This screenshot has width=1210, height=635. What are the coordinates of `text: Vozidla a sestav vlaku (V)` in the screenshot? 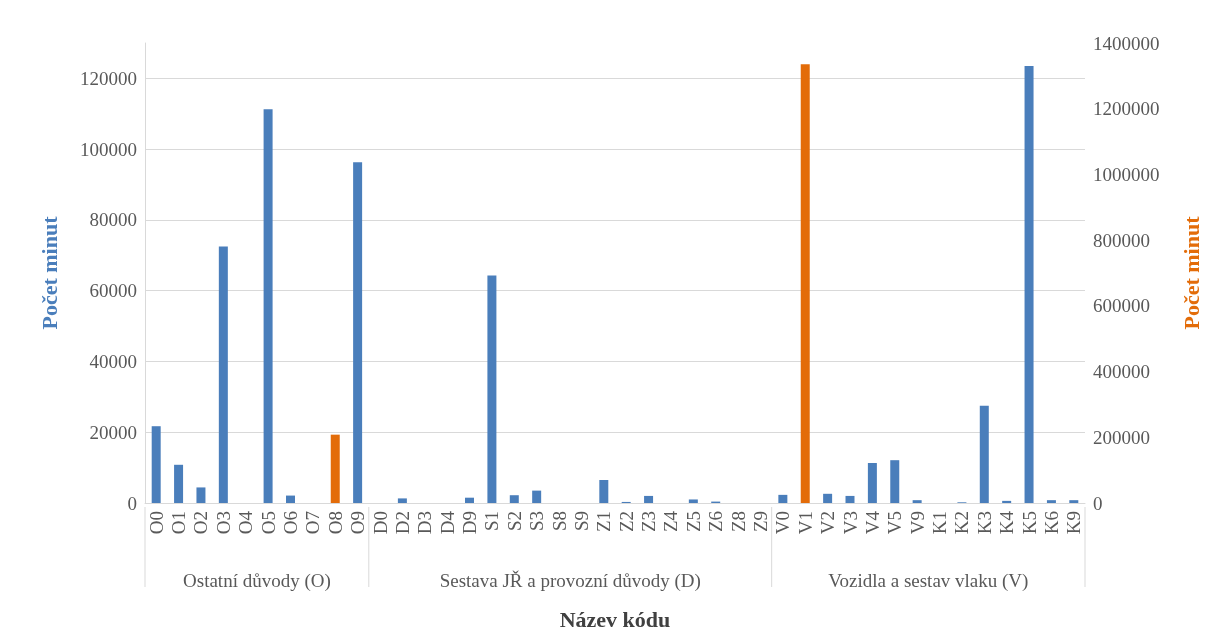 It's located at (928, 581).